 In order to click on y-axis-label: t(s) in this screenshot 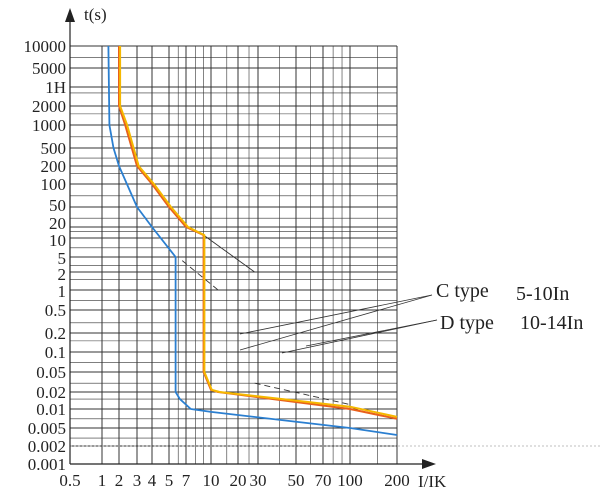, I will do `click(95, 14)`.